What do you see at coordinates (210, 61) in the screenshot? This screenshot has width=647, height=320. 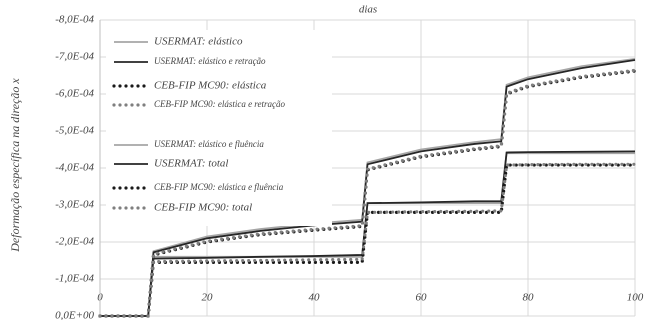 I see `legend-label: USERMAT: elástico e retração` at bounding box center [210, 61].